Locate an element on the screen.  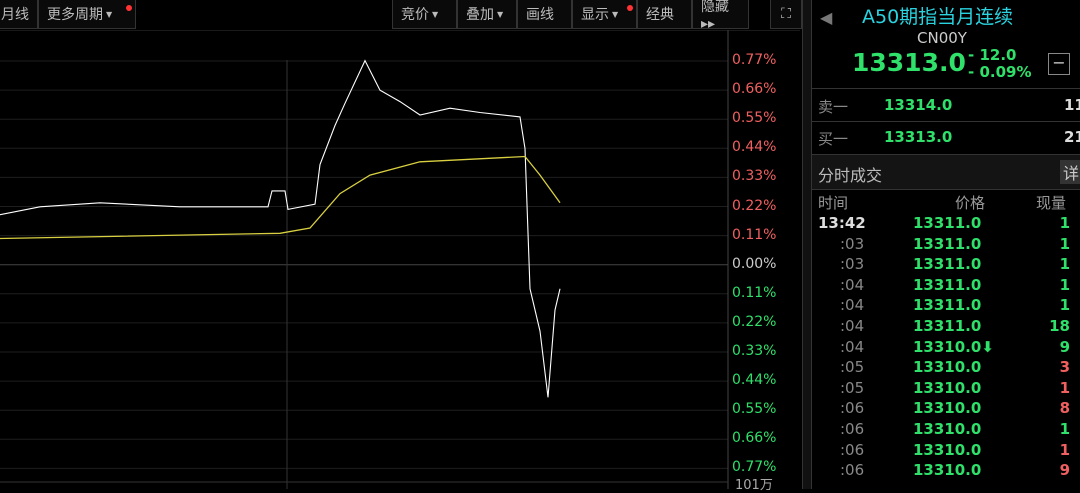
toolbar-right-4: 经典 is located at coordinates (664, 14).